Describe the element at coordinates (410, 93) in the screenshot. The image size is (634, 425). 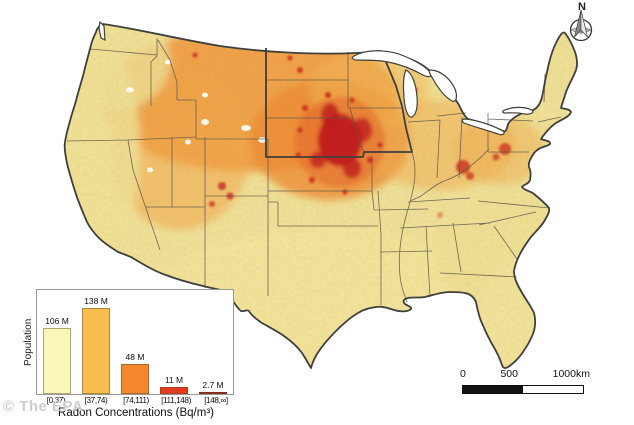
I see `lake-michigan` at that location.